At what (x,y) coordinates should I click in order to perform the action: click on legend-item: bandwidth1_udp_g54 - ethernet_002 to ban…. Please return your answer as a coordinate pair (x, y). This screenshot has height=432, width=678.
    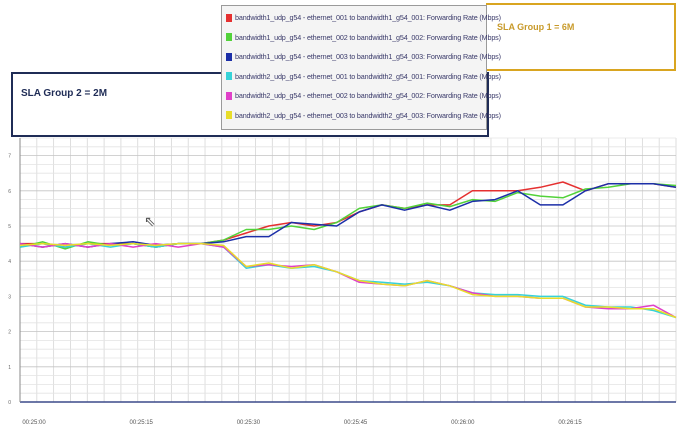
    Looking at the image, I should click on (363, 38).